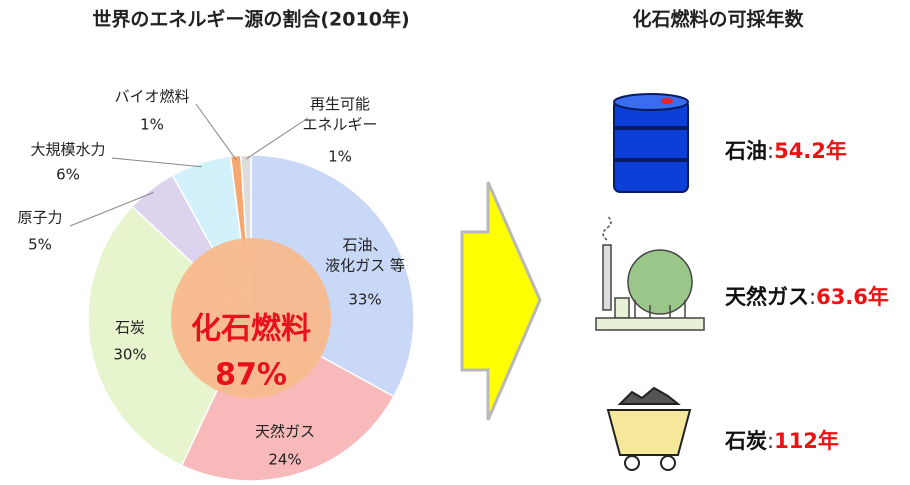 This screenshot has width=910, height=485. I want to click on center-disc, so click(251, 318).